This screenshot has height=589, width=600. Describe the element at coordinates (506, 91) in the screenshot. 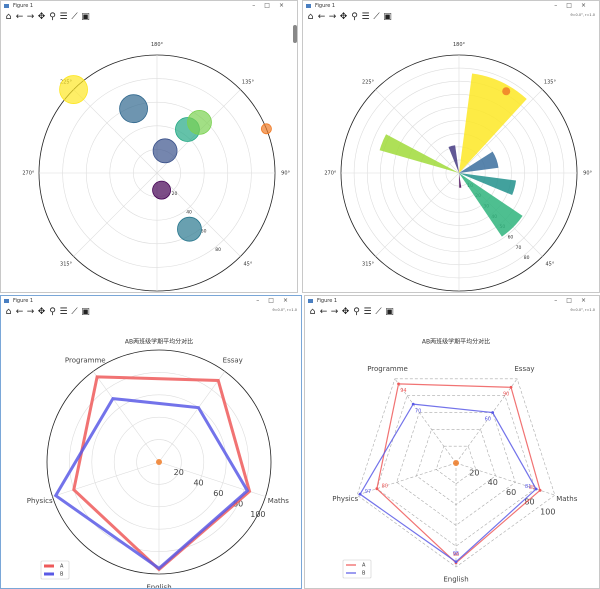

I see `marker-point` at that location.